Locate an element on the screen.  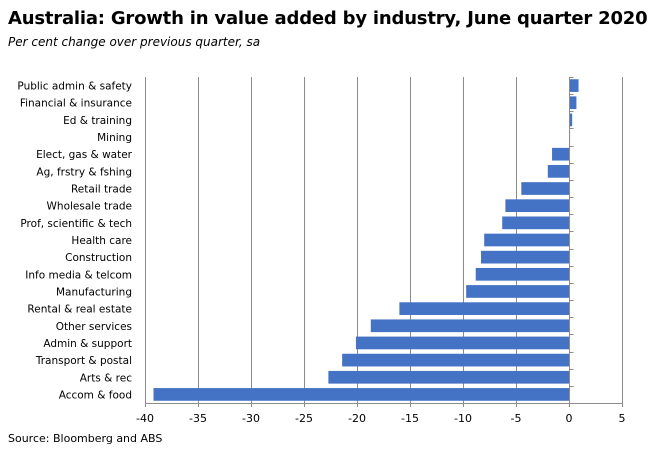
category-label: Construction is located at coordinates (98, 258).